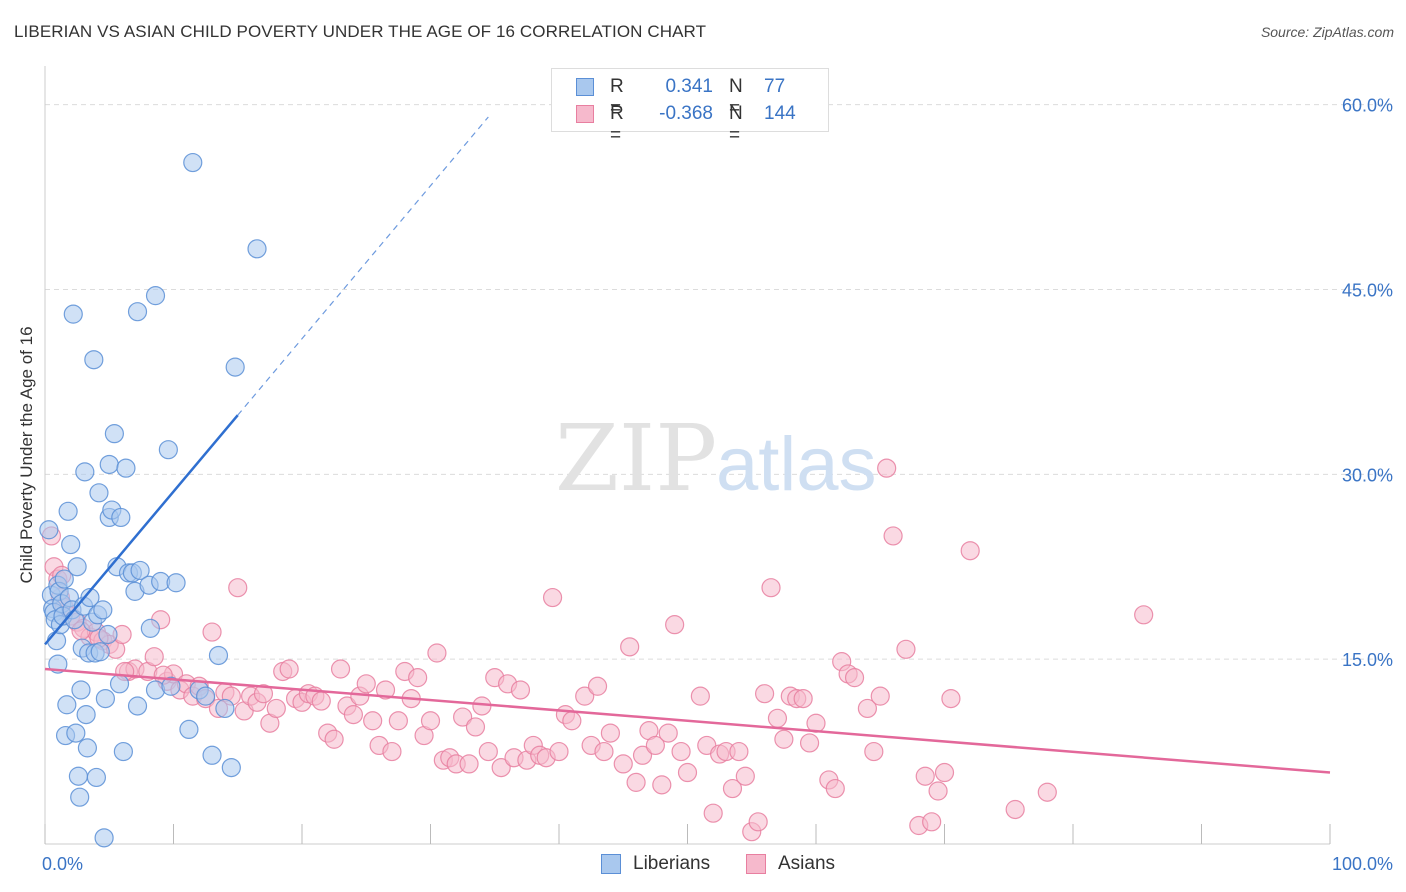 The width and height of the screenshot is (1406, 892). Describe the element at coordinates (585, 114) in the screenshot. I see `asians-swatch` at that location.